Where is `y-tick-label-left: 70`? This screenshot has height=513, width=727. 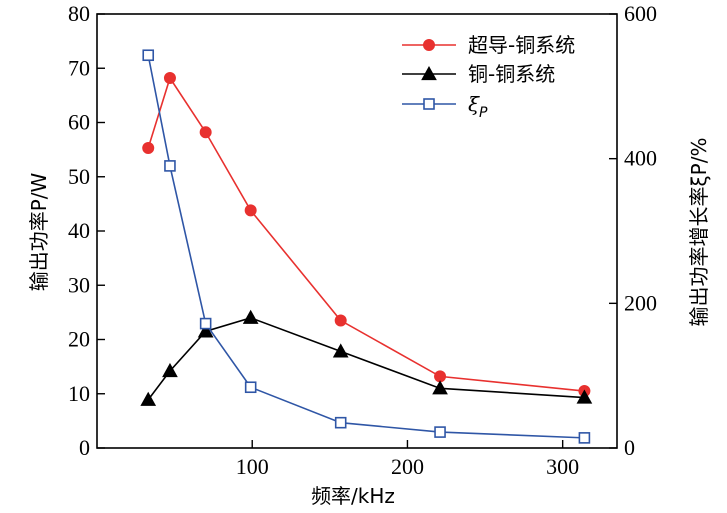
y-tick-label-left: 70 is located at coordinates (79, 67).